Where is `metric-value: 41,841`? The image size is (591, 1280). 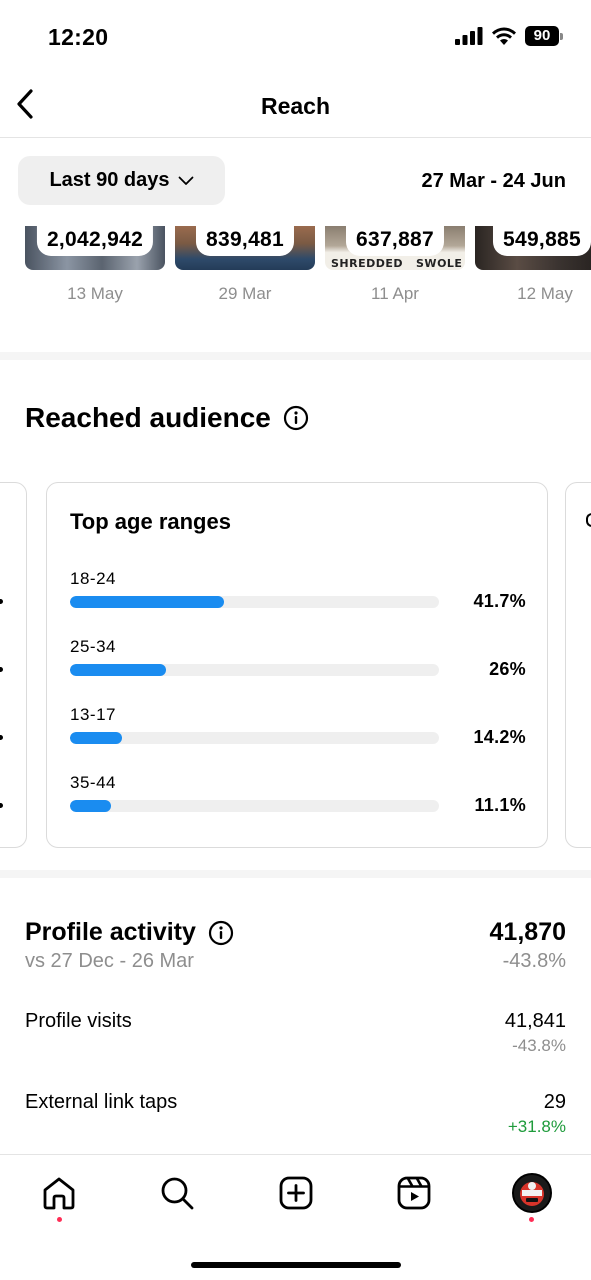
metric-value: 41,841 is located at coordinates (535, 1021).